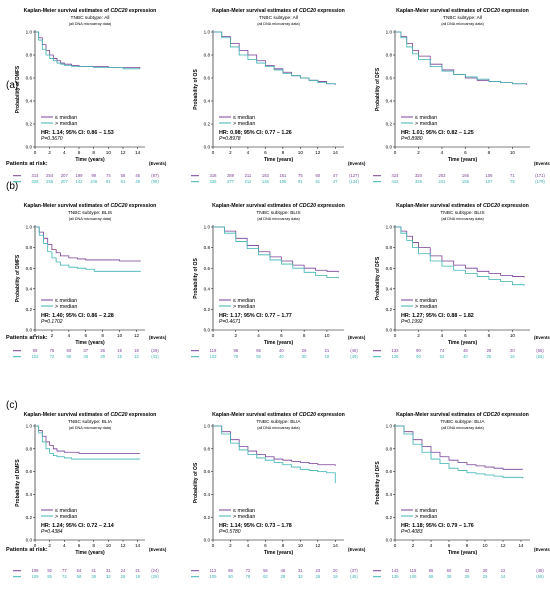 The width and height of the screenshot is (550, 614). I want to click on p-value: P=0.1702, so click(52, 322).